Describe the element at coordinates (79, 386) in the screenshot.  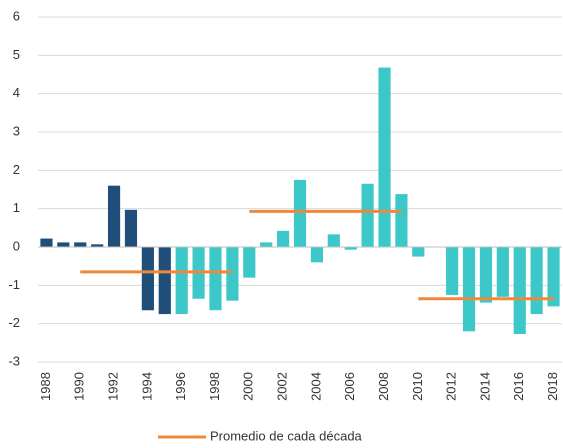
I see `x-tick-label: 1990` at that location.